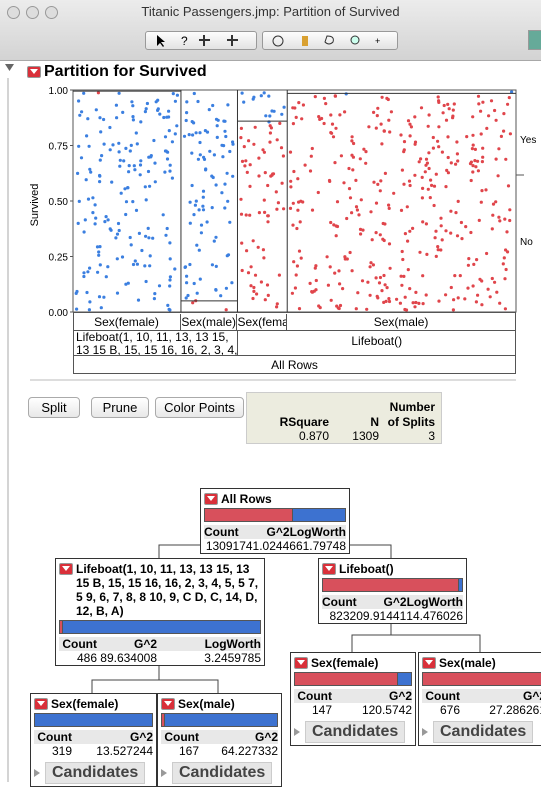 The image size is (541, 790). What do you see at coordinates (120, 407) in the screenshot?
I see `button: Prune` at bounding box center [120, 407].